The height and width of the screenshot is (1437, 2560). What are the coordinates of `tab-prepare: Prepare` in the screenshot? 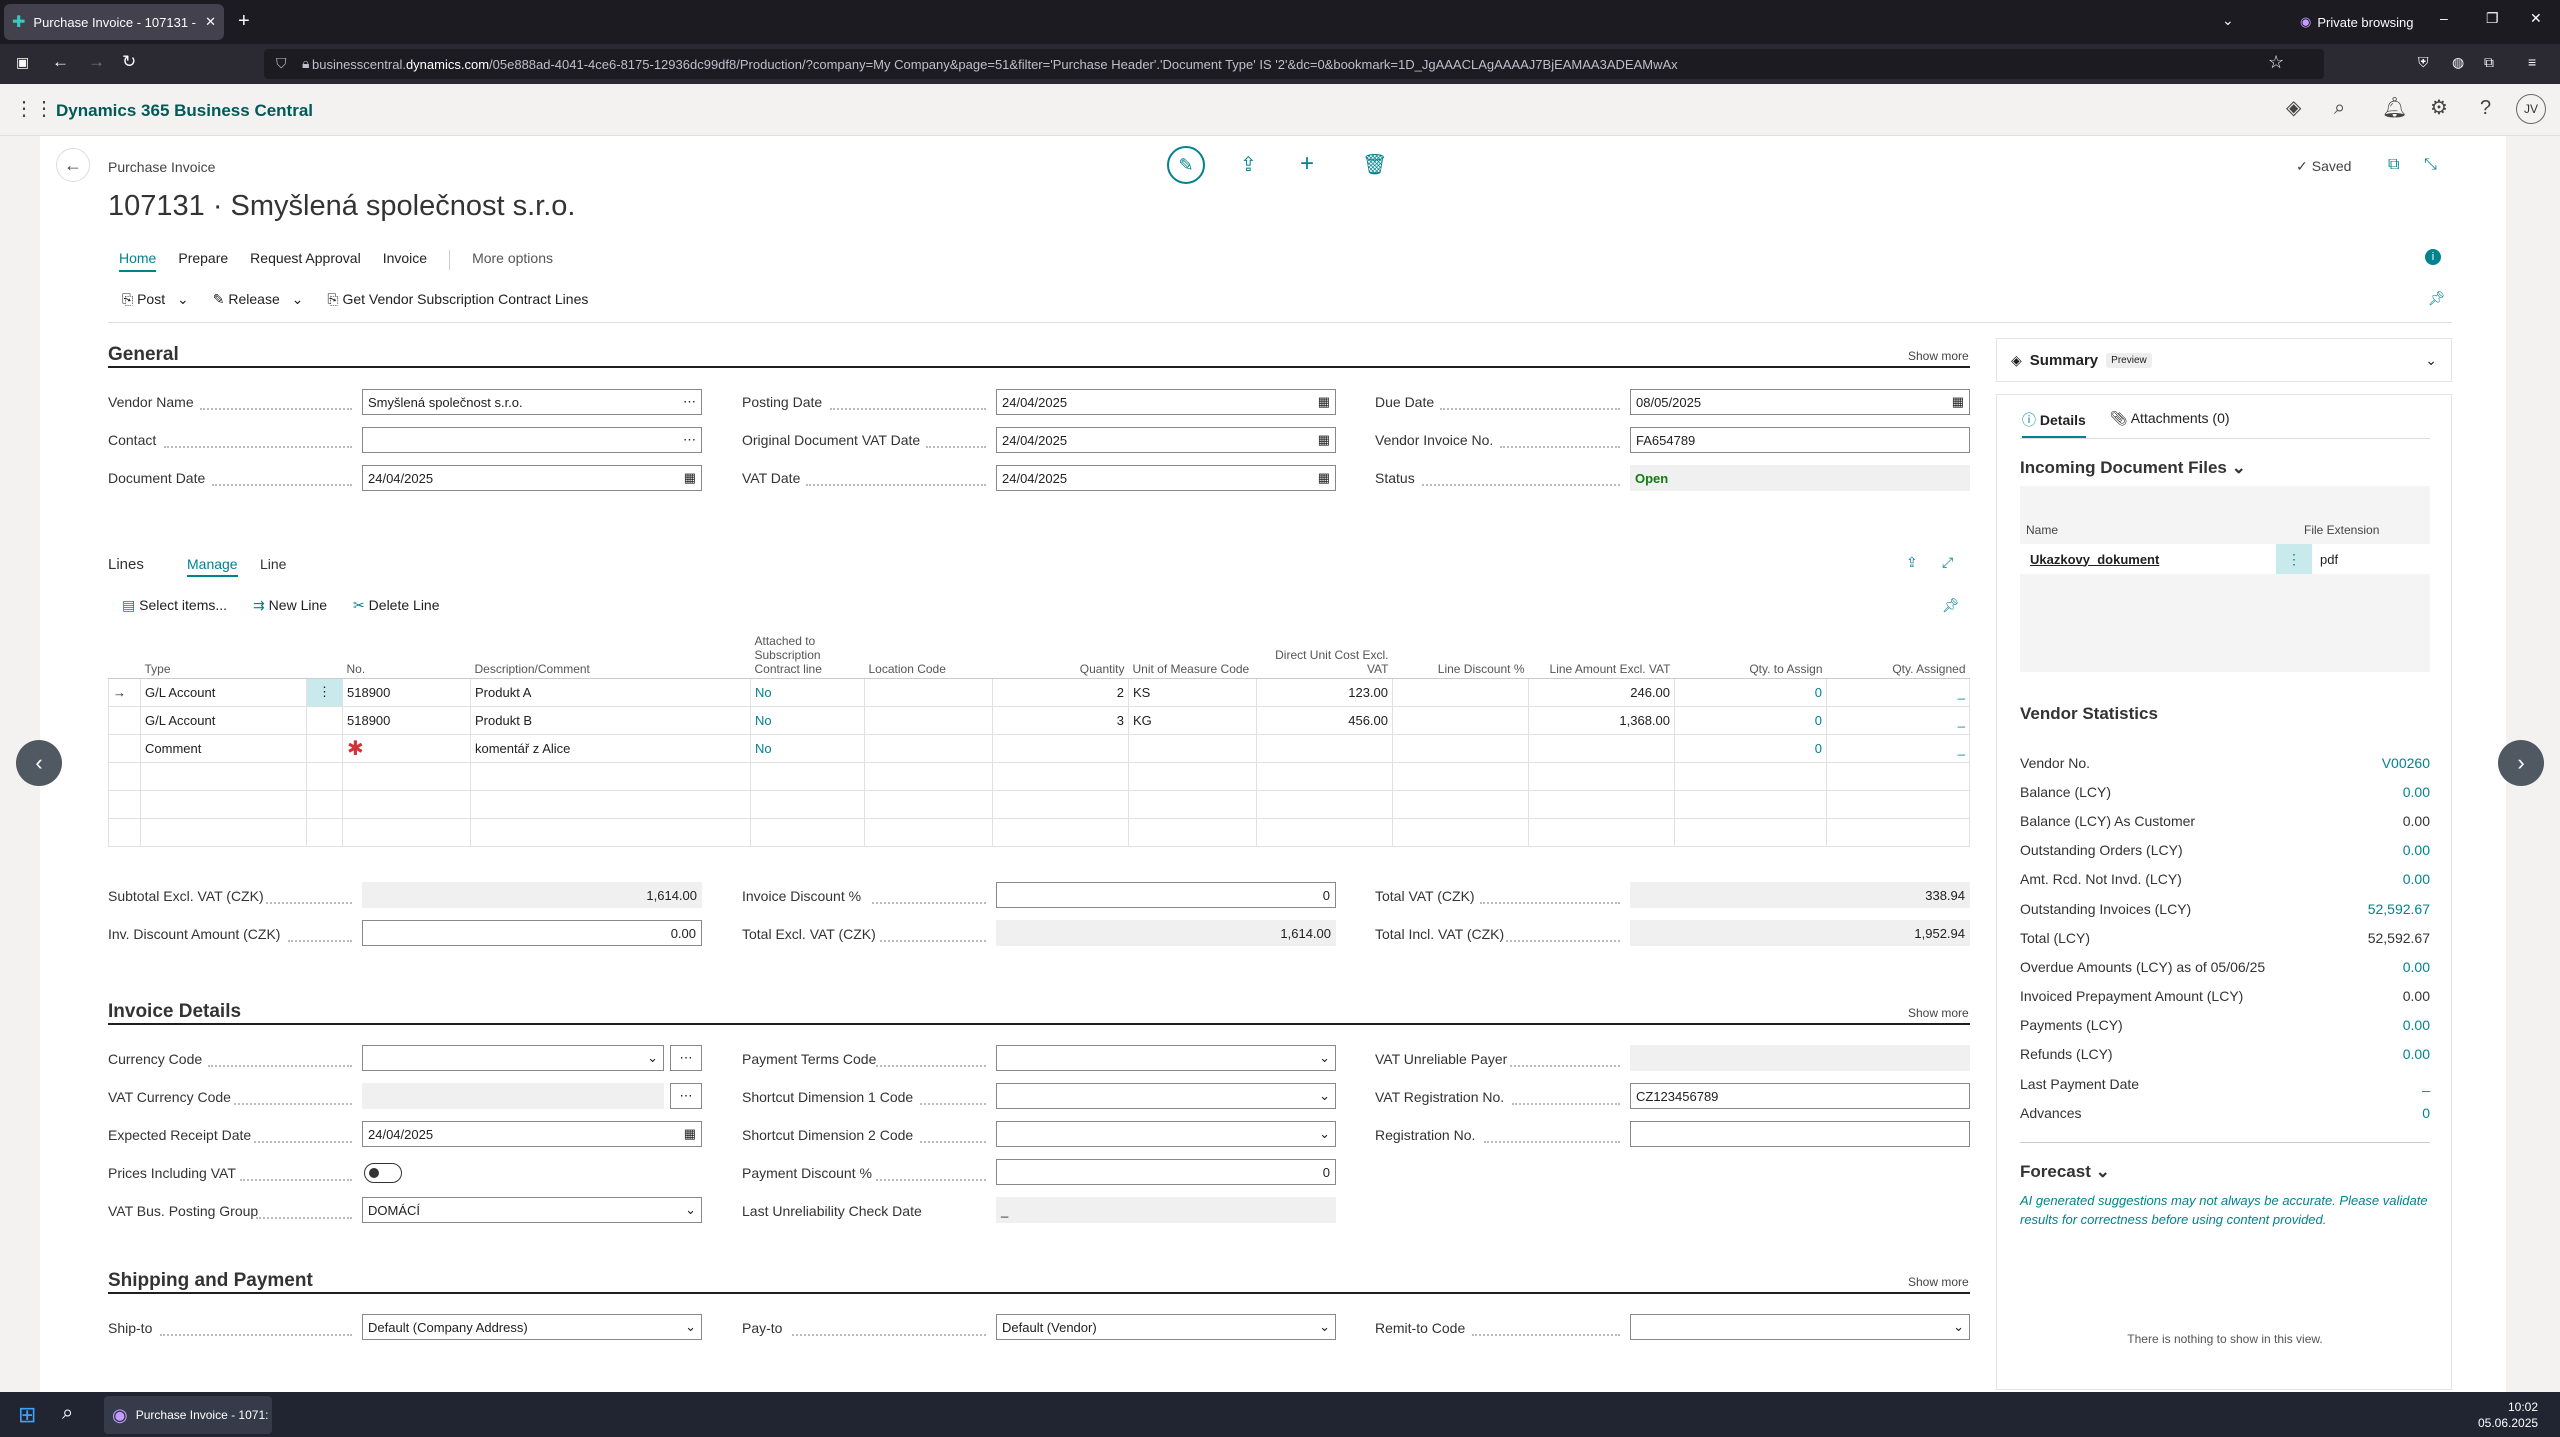 It's located at (203, 258).